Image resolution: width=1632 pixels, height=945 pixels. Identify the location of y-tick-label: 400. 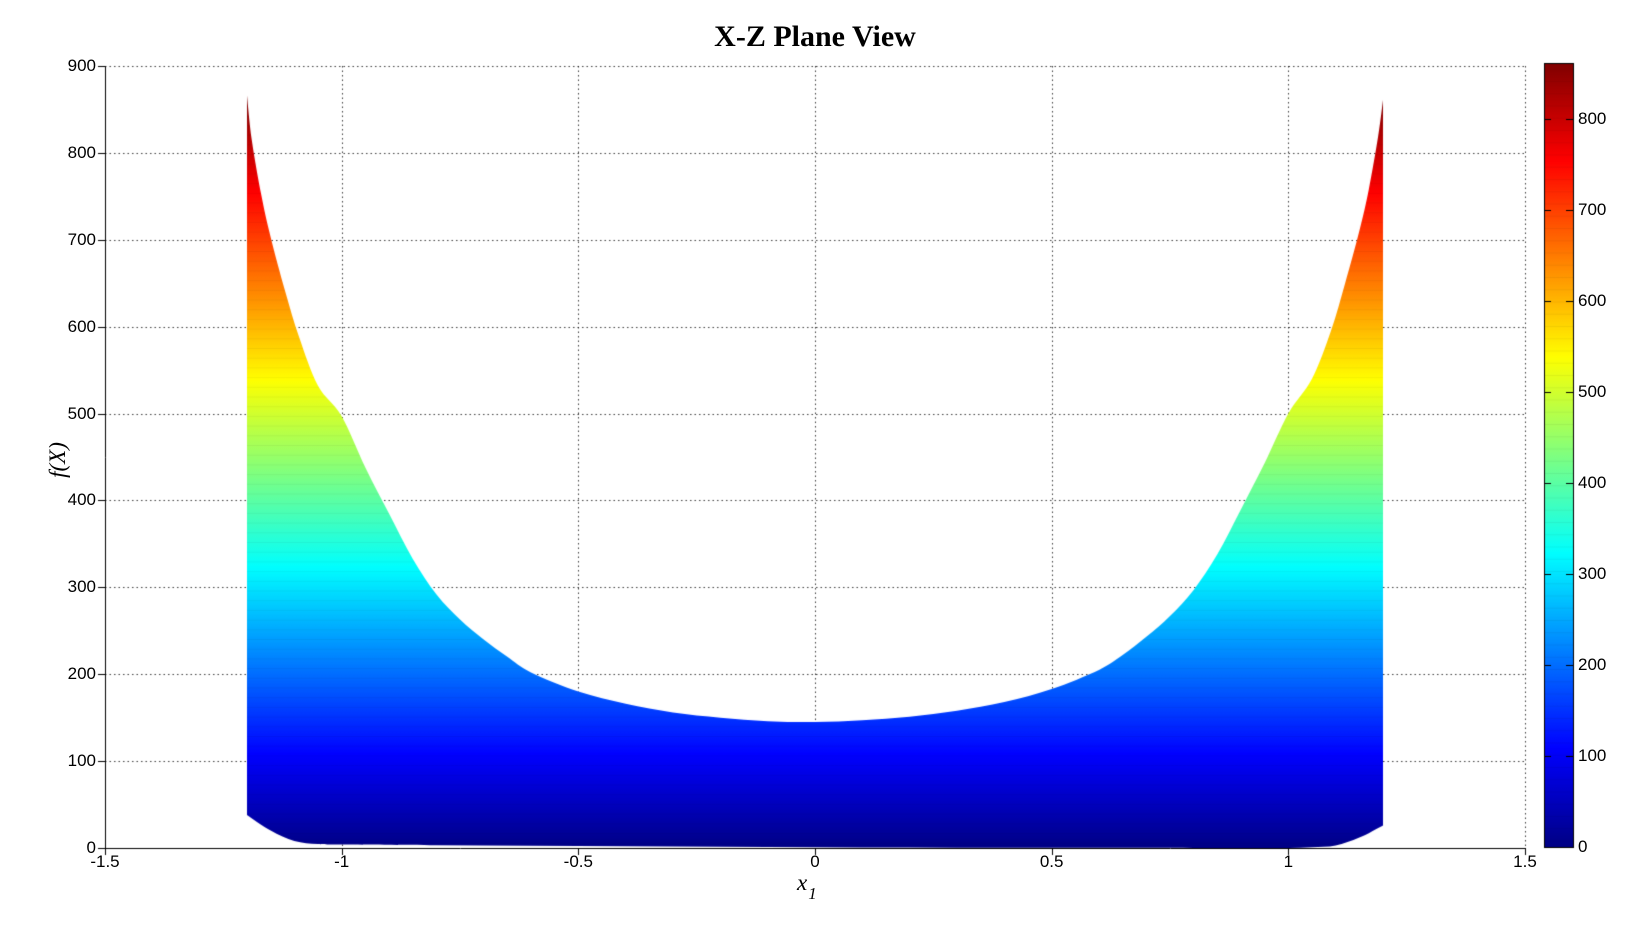
(81, 500).